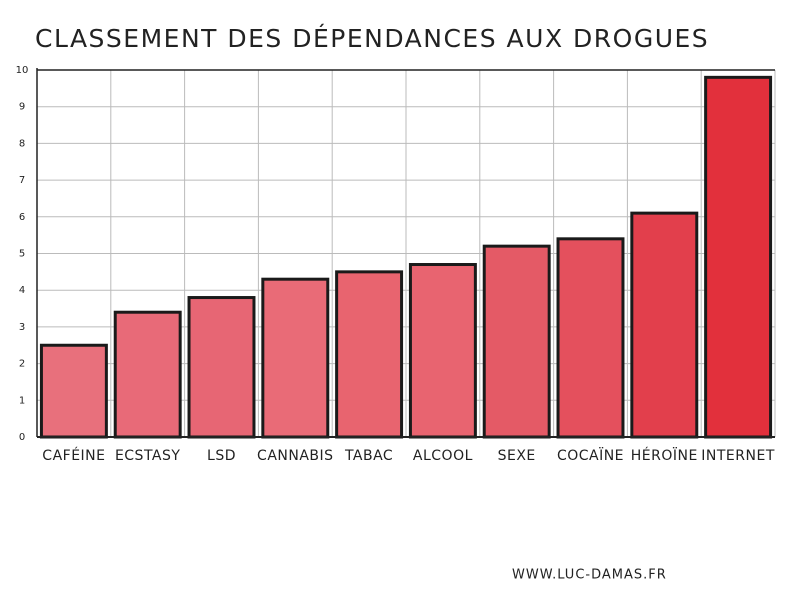  I want to click on y-tick-label: 8, so click(22, 143).